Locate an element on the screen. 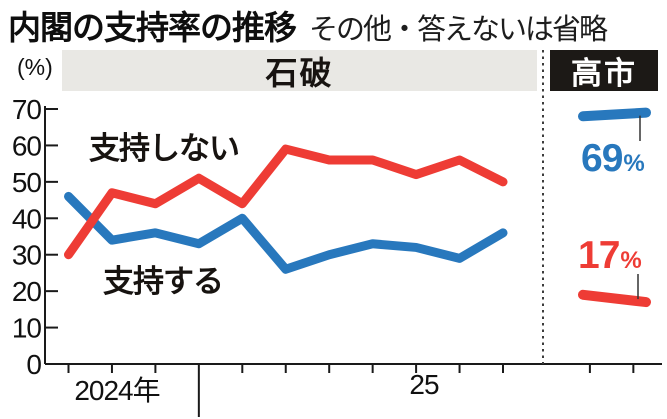 Image resolution: width=667 pixels, height=419 pixels. y-axis-unit-label: (%) is located at coordinates (35, 67).